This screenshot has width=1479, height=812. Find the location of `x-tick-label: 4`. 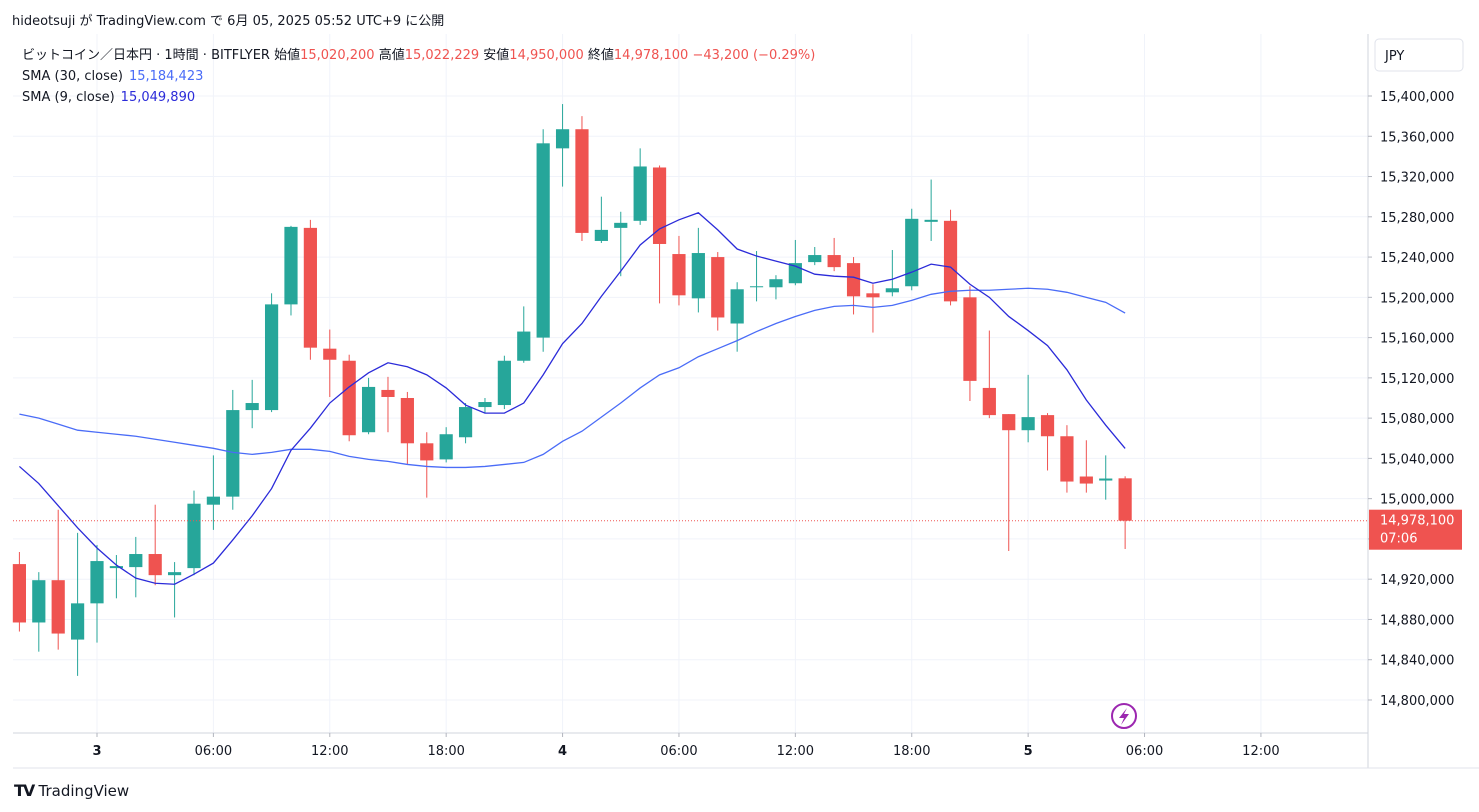

x-tick-label: 4 is located at coordinates (562, 751).